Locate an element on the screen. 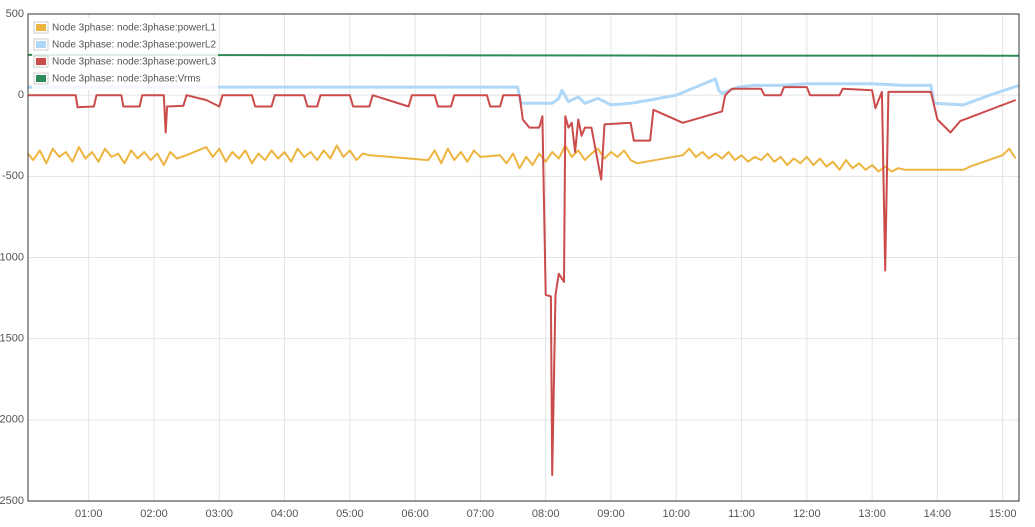 This screenshot has width=1035, height=527. x-tick-label: 11:00 is located at coordinates (741, 514).